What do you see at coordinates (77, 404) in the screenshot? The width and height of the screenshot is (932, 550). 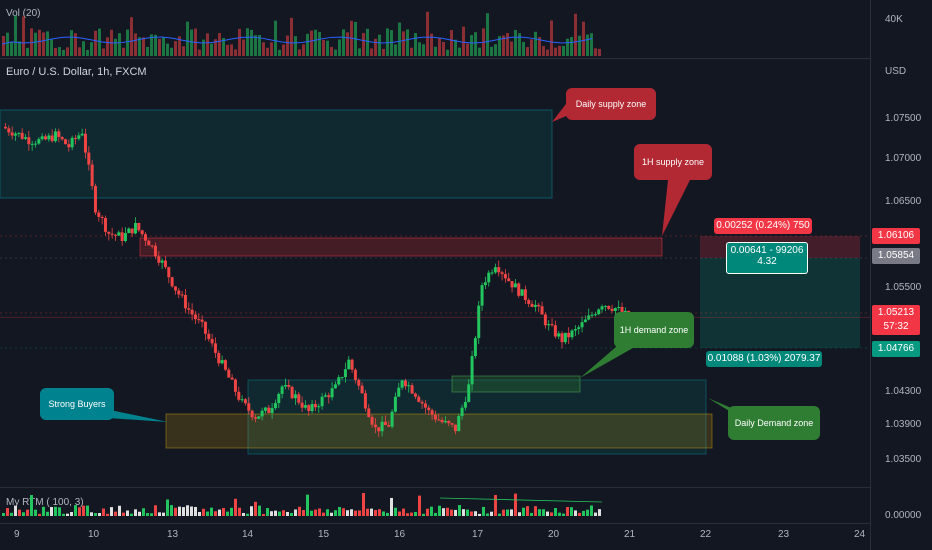 I see `strong-buyers-callout: Strong Buyers` at bounding box center [77, 404].